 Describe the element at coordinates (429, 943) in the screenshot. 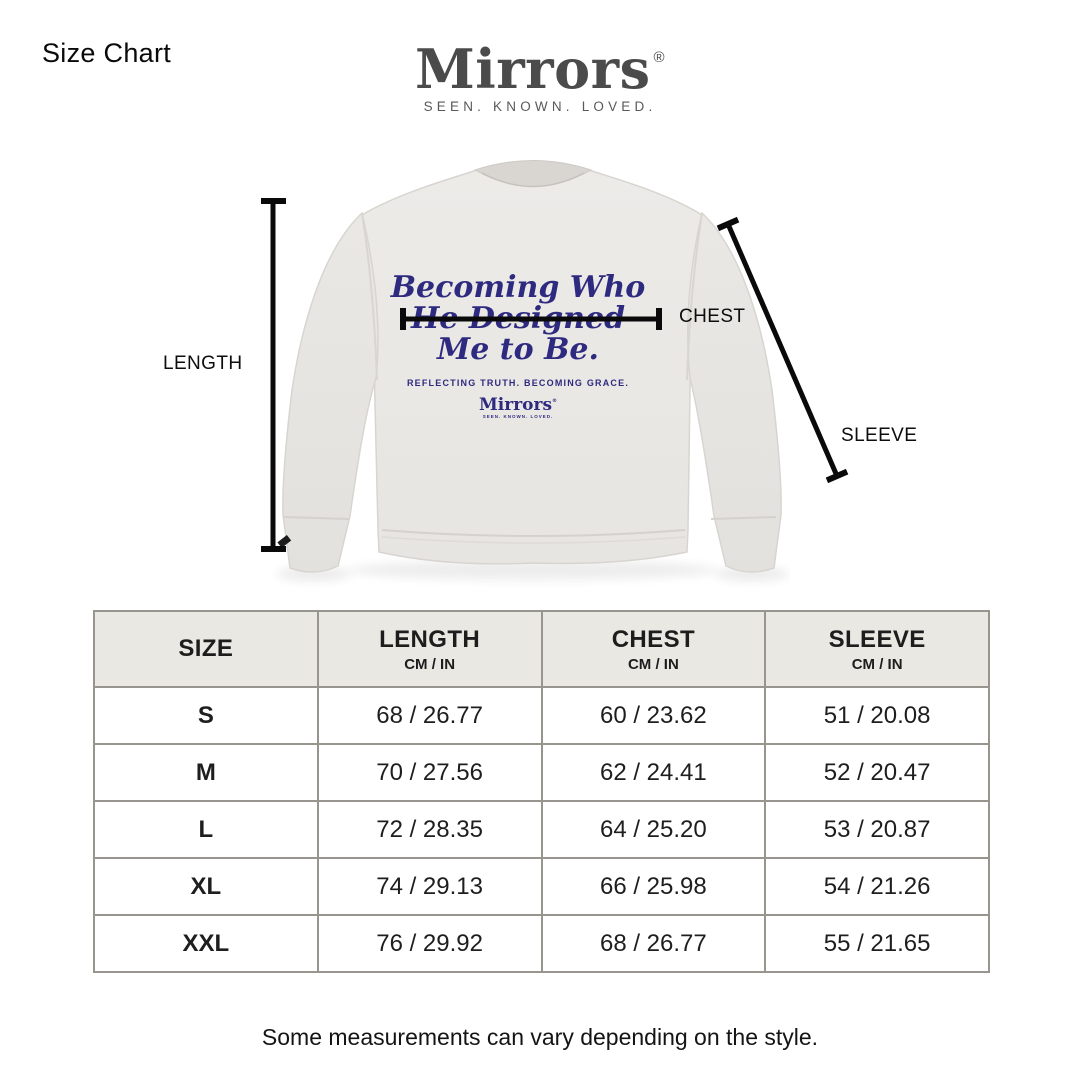

I see `length-cell: 76 / 29.92` at that location.